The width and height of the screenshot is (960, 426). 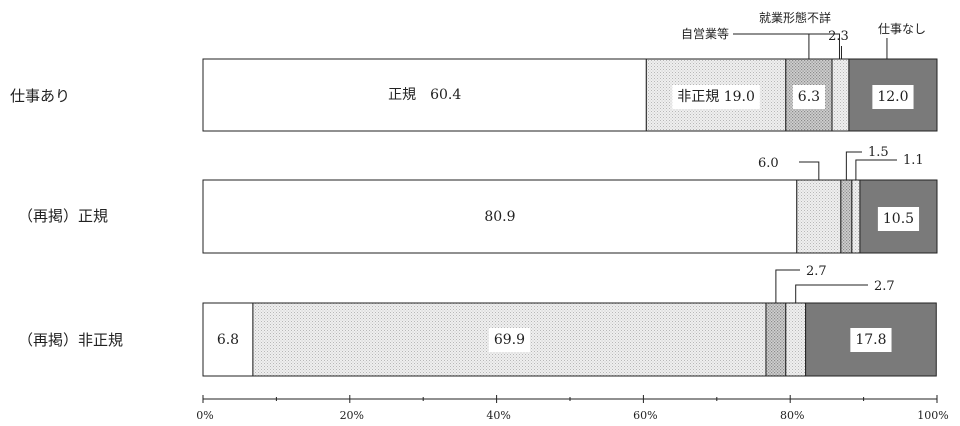 I want to click on callout-label-6: 1.1, so click(x=913, y=160).